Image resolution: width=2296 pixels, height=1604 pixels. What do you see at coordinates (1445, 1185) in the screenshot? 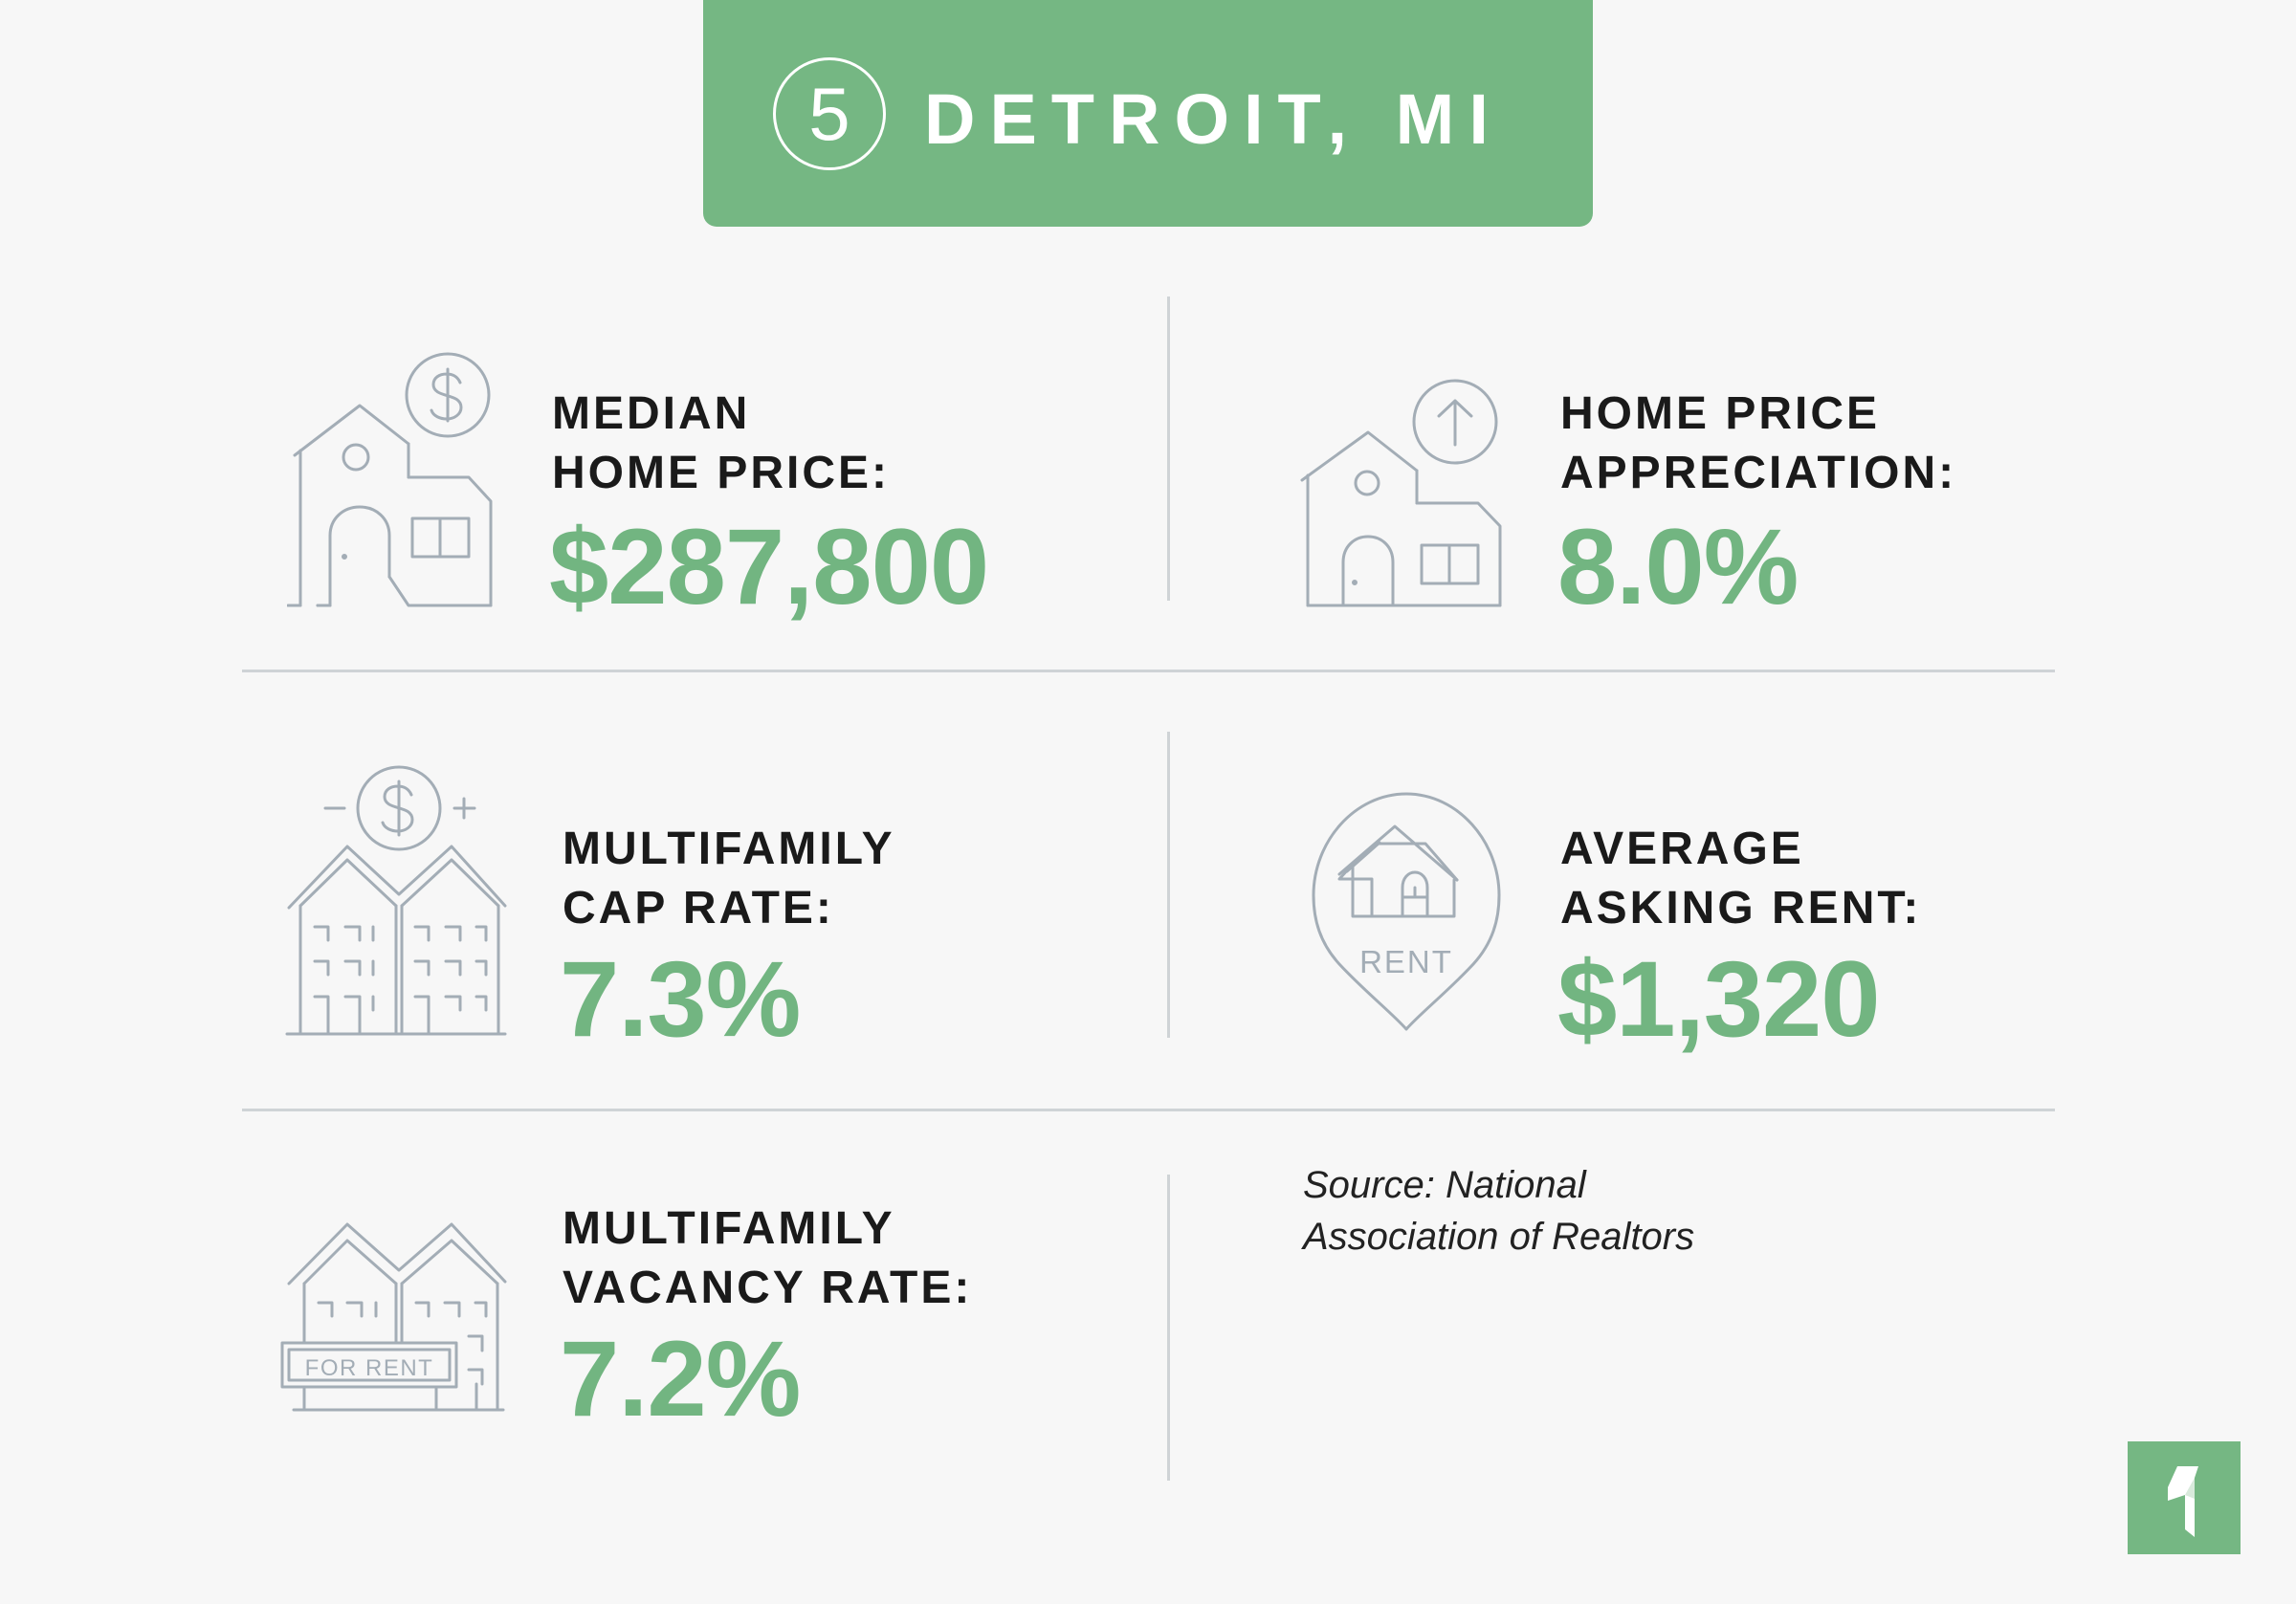
I see `source-line: Source: National` at bounding box center [1445, 1185].